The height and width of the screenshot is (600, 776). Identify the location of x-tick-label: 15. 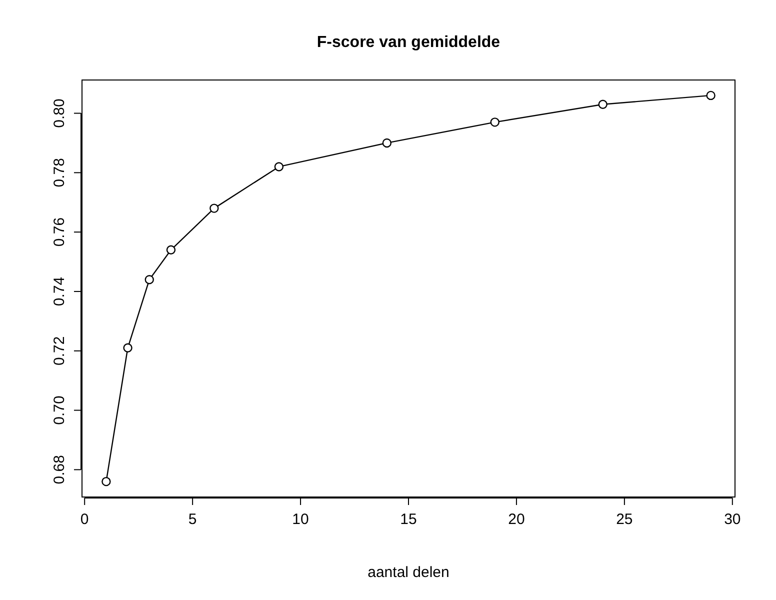
(408, 519).